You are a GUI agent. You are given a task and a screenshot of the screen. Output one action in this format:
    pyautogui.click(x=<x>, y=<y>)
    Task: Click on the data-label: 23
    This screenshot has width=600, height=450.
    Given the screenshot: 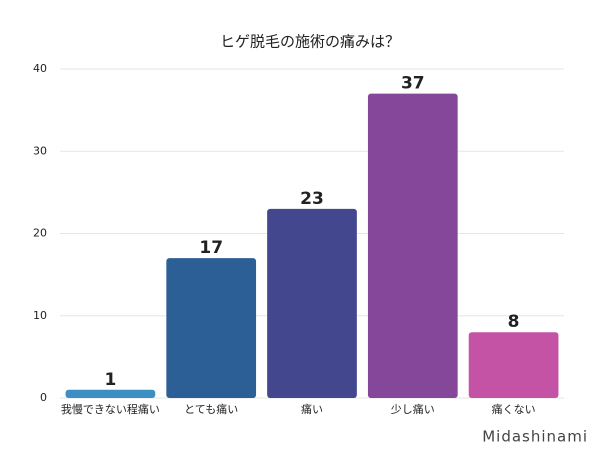 What is the action you would take?
    pyautogui.click(x=312, y=199)
    